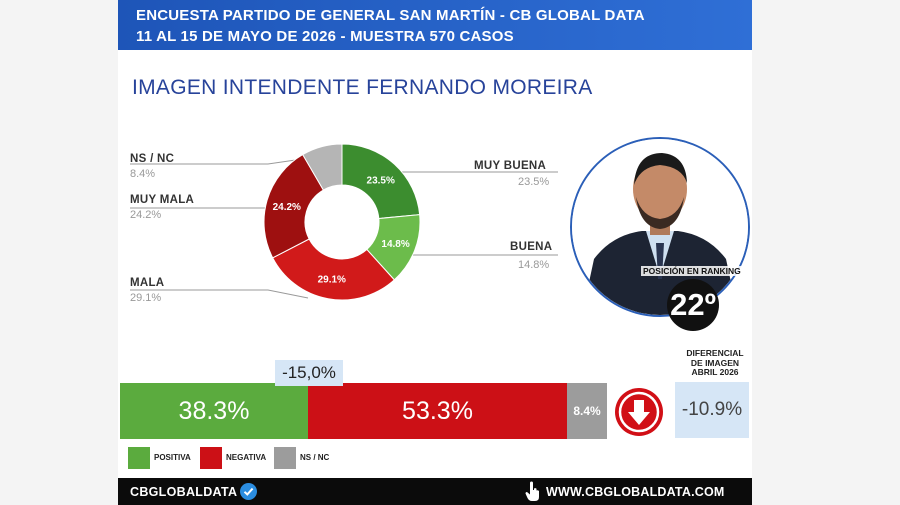  What do you see at coordinates (184, 492) in the screenshot?
I see `footer-brand: CBGLOBALDATA` at bounding box center [184, 492].